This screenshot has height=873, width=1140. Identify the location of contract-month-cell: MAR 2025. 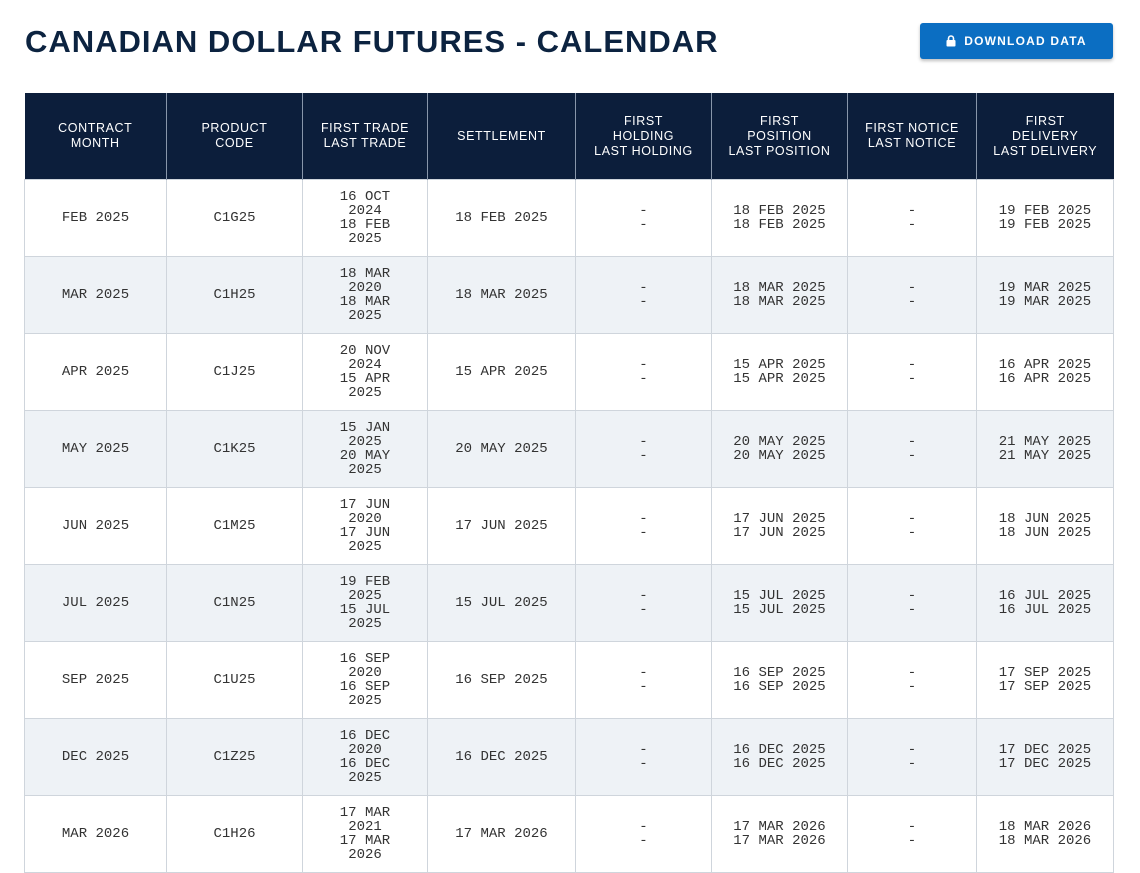
(95, 295).